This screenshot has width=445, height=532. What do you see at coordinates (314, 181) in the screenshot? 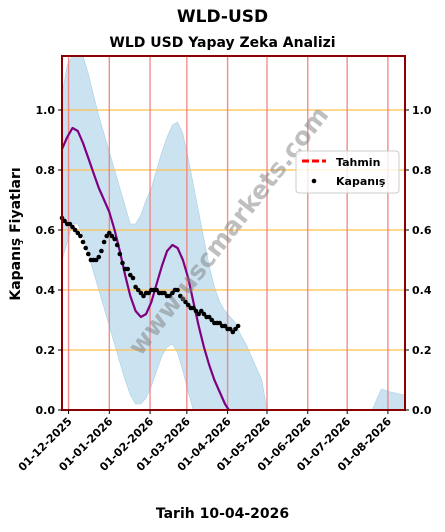
I see `legend-closing-swatch` at bounding box center [314, 181].